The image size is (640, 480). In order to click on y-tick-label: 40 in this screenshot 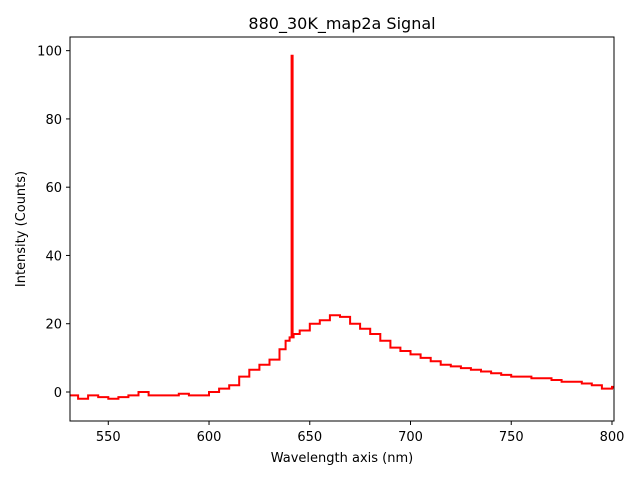, I will do `click(53, 256)`.